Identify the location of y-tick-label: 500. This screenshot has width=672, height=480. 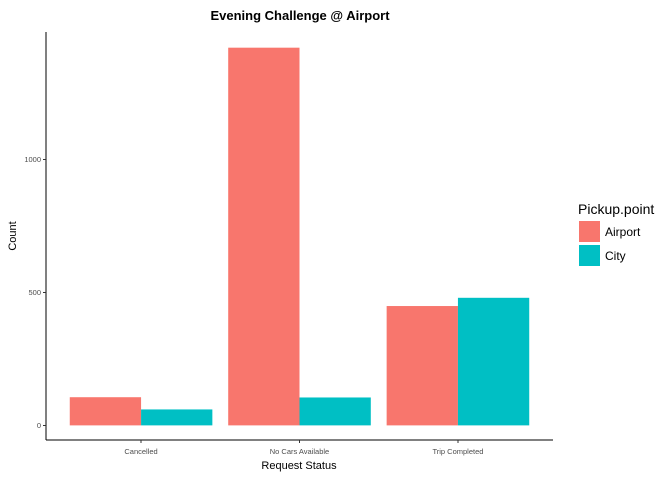
(34, 292).